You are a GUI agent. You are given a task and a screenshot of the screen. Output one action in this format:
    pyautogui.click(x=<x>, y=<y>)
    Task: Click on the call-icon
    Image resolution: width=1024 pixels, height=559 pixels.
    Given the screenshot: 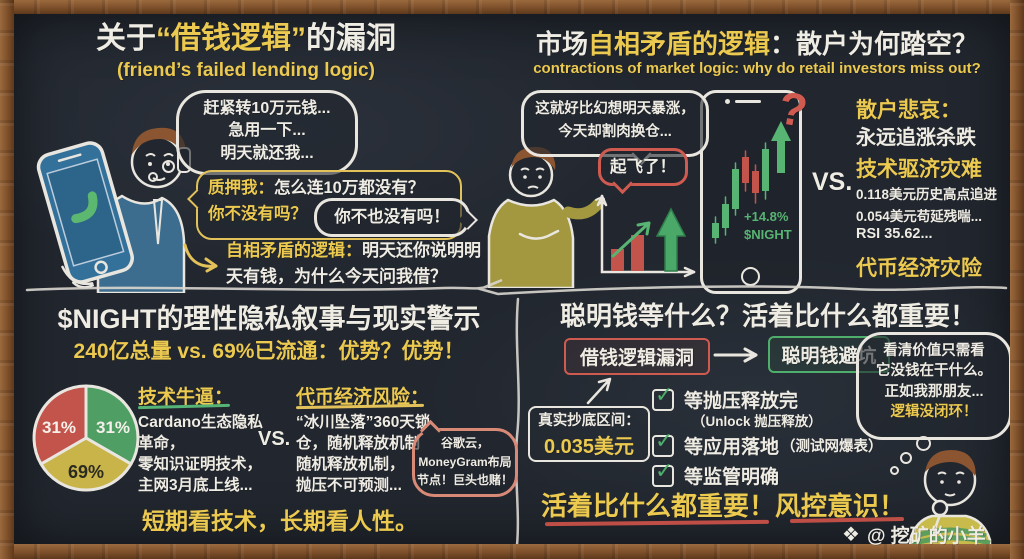 What is the action you would take?
    pyautogui.click(x=84, y=207)
    